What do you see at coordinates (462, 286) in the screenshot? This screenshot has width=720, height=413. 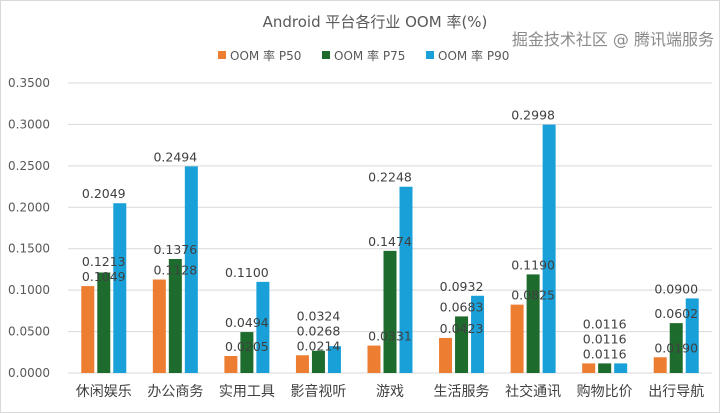 I see `data-label: 0.0932` at bounding box center [462, 286].